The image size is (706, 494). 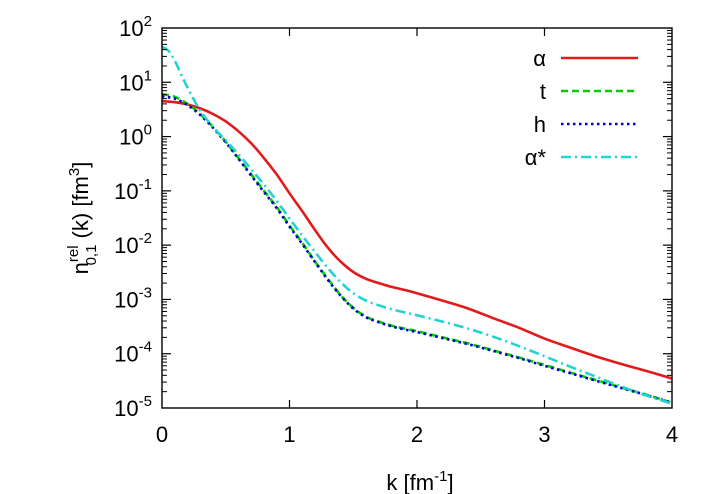 I want to click on y-tick-label: 10⁻⁵, so click(x=133, y=407).